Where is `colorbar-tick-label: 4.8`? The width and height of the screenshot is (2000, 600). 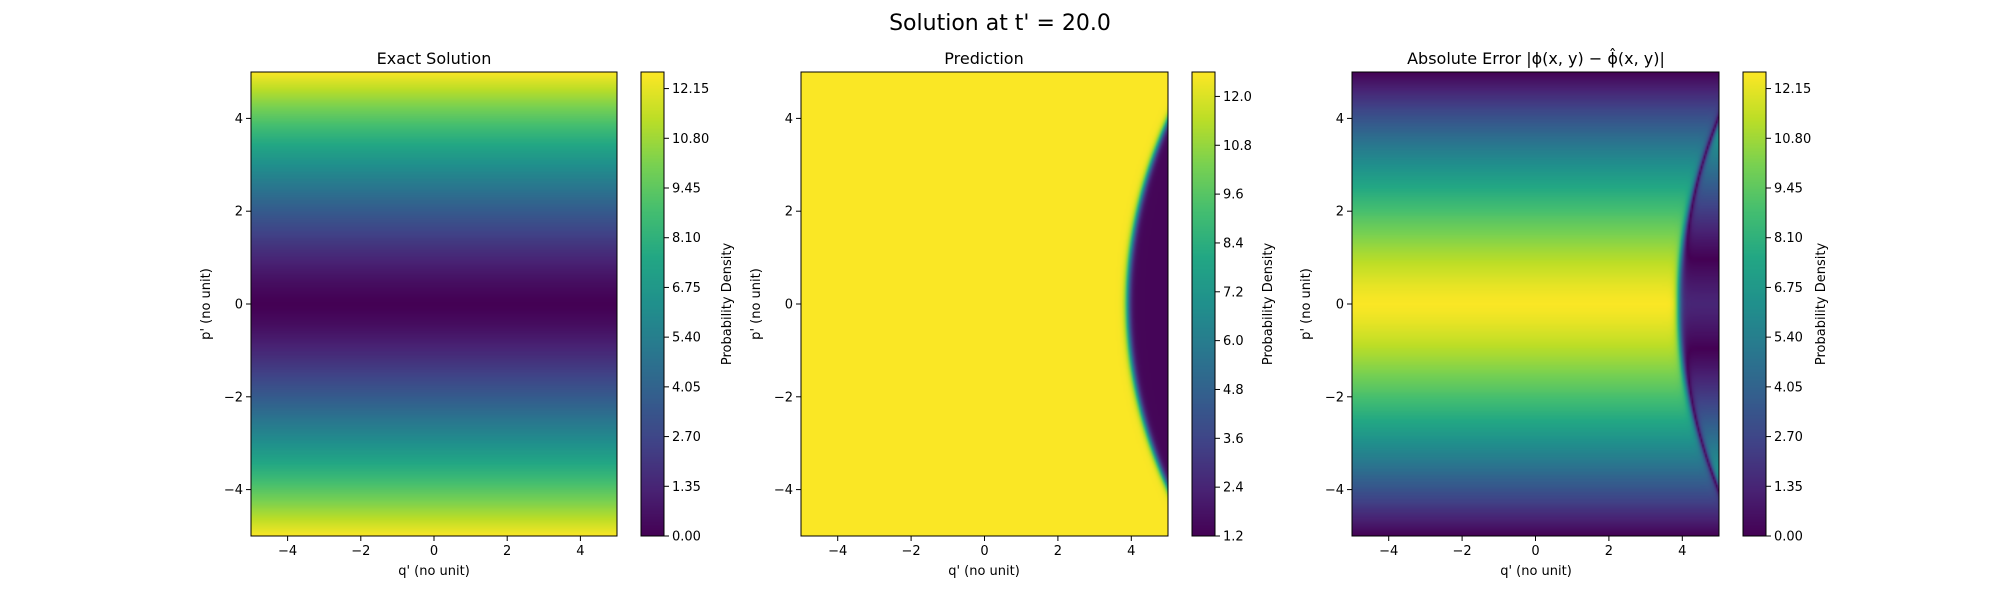
colorbar-tick-label: 4.8 is located at coordinates (1233, 390).